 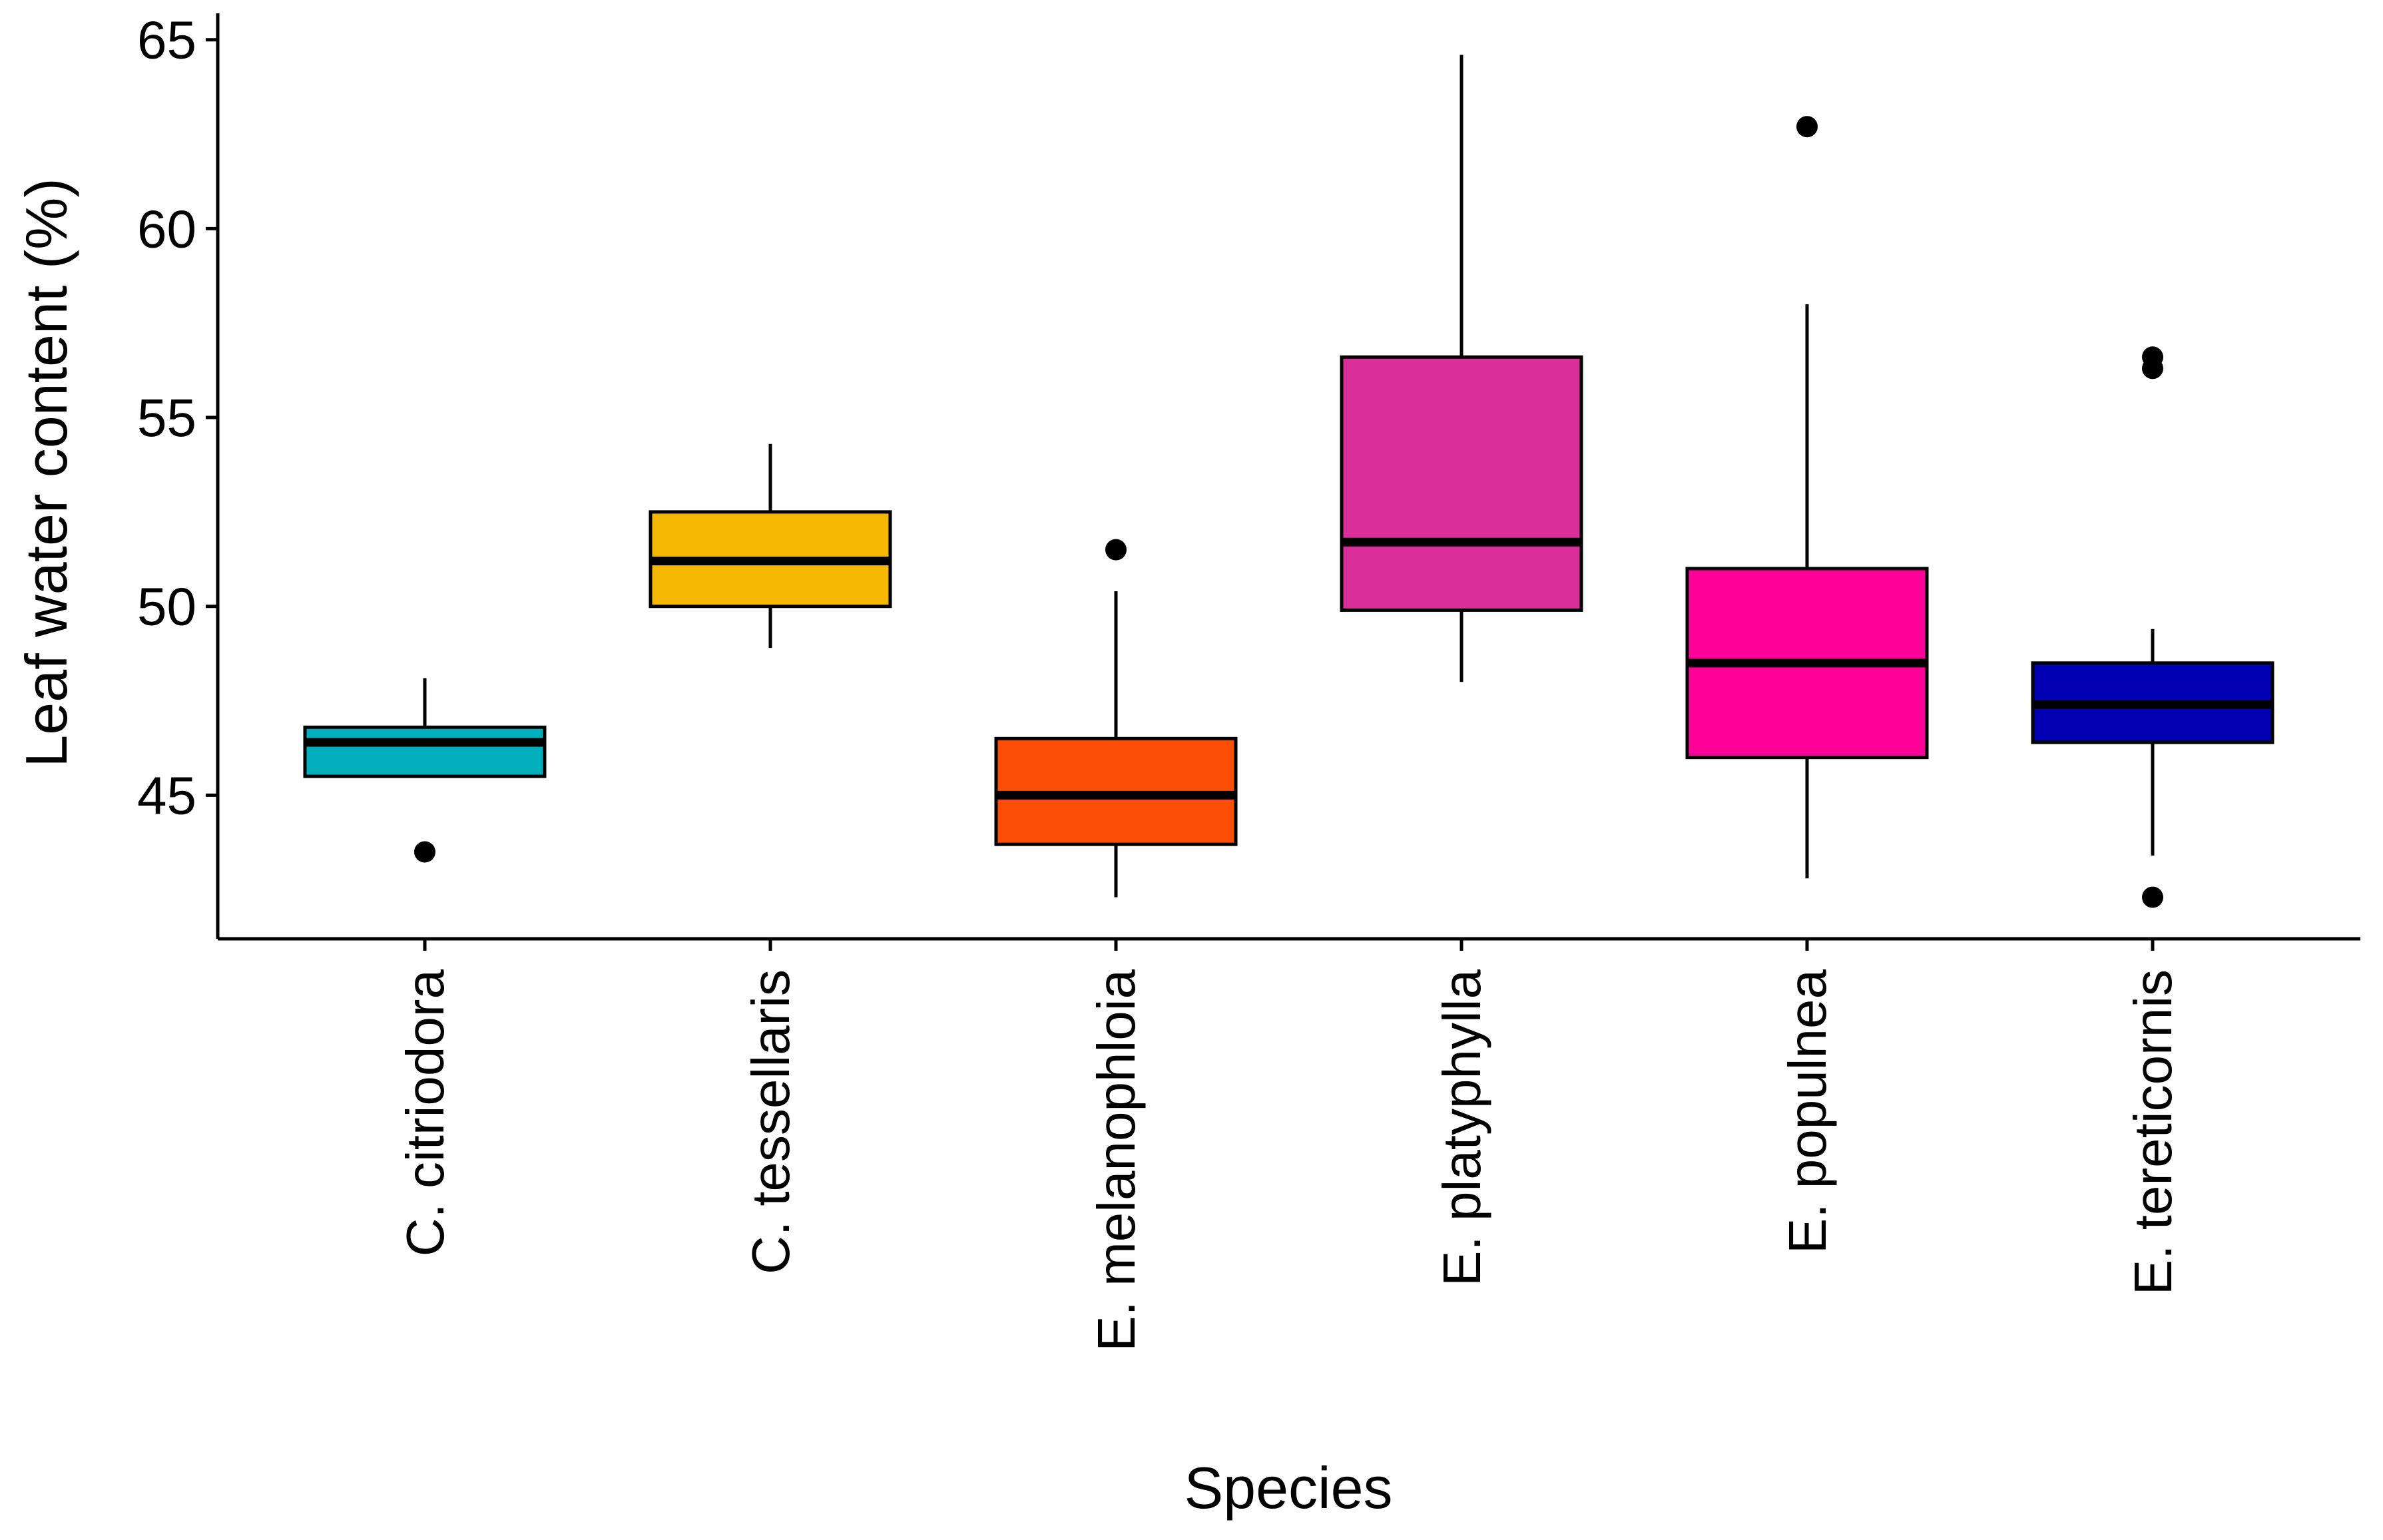 I want to click on y-tick-label: 65, so click(x=166, y=40).